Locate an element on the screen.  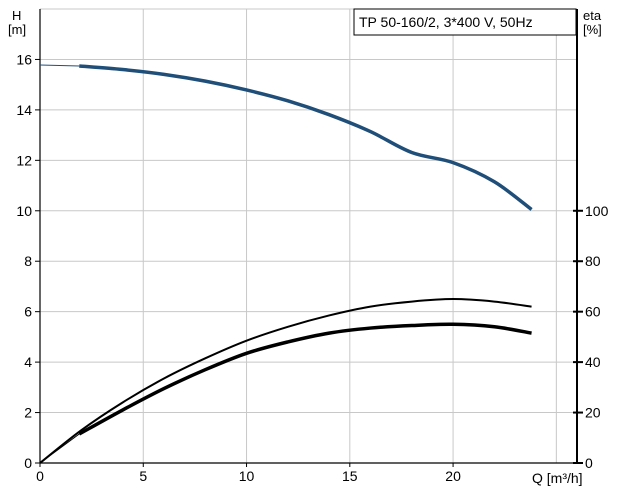
y-right-tick-label: 60 is located at coordinates (593, 312).